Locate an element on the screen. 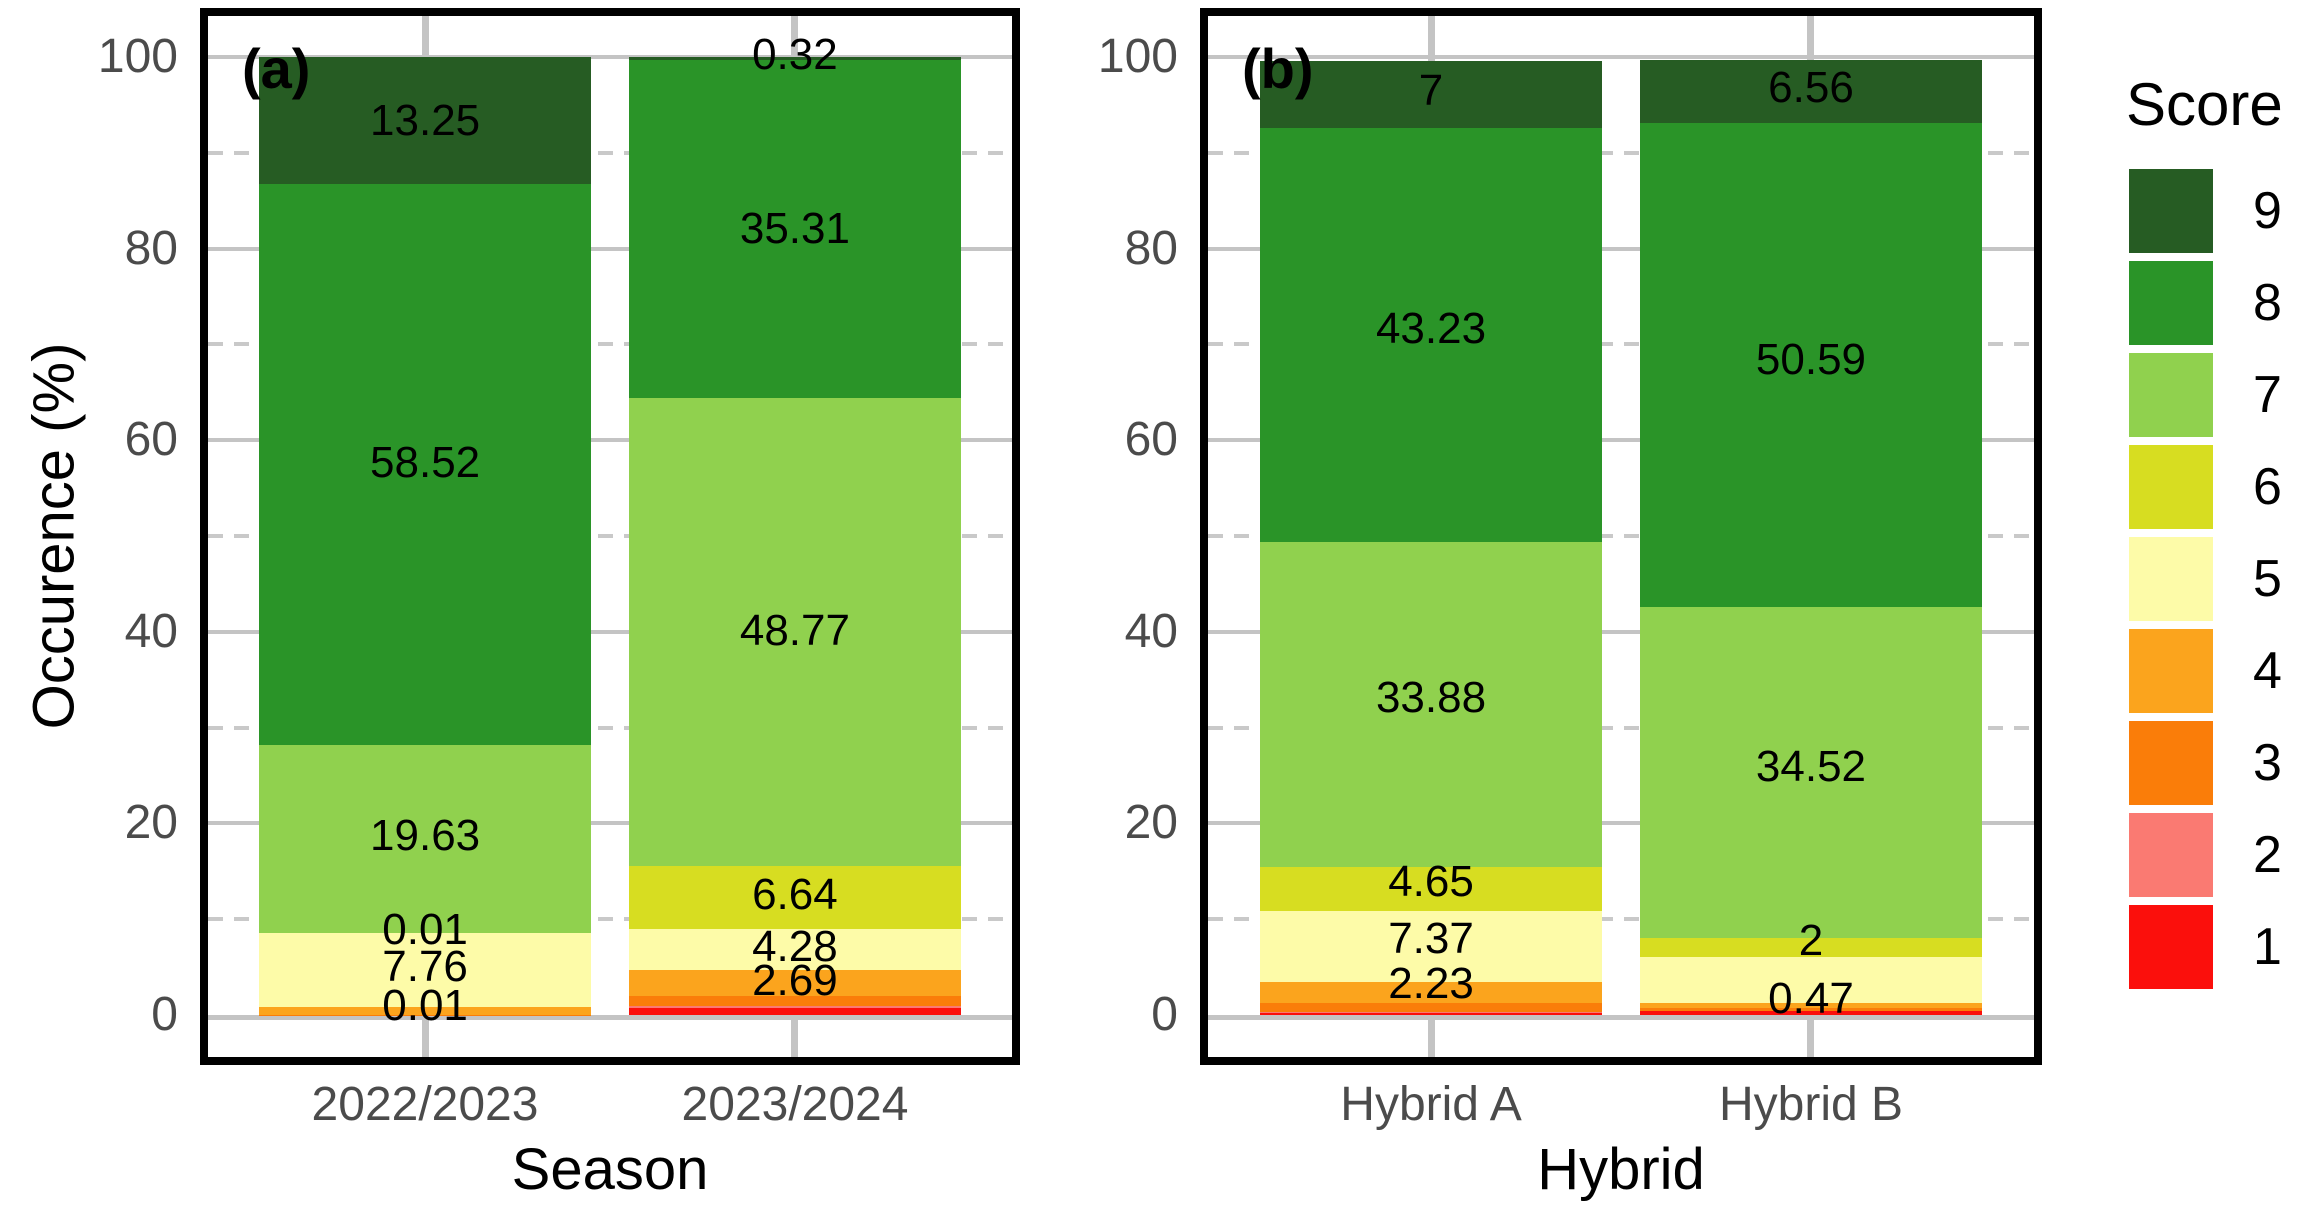 The height and width of the screenshot is (1217, 2302). legend-label-6: 6 is located at coordinates (2267, 487).